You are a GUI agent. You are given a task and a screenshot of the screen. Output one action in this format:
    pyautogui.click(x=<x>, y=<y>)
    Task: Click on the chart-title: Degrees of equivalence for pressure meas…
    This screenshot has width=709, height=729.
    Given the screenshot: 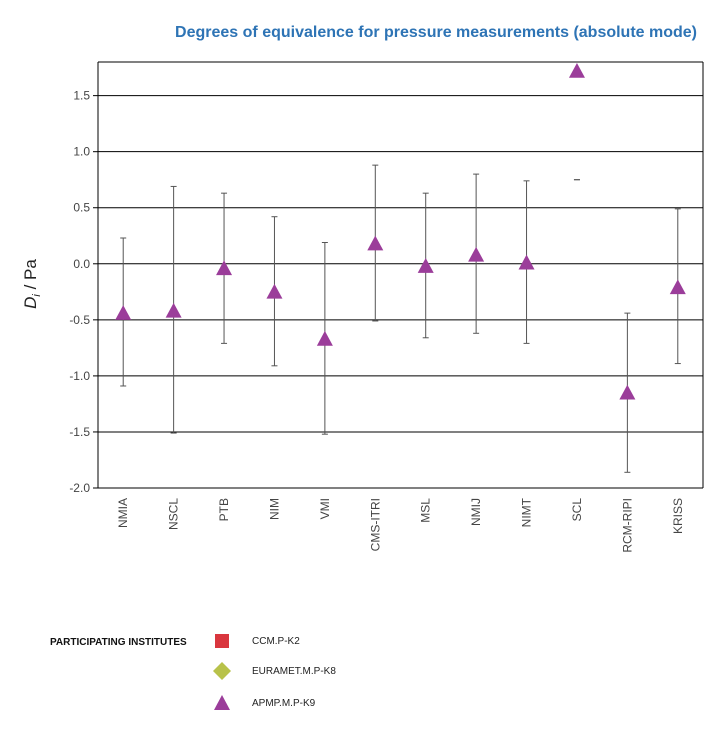 What is the action you would take?
    pyautogui.click(x=436, y=32)
    